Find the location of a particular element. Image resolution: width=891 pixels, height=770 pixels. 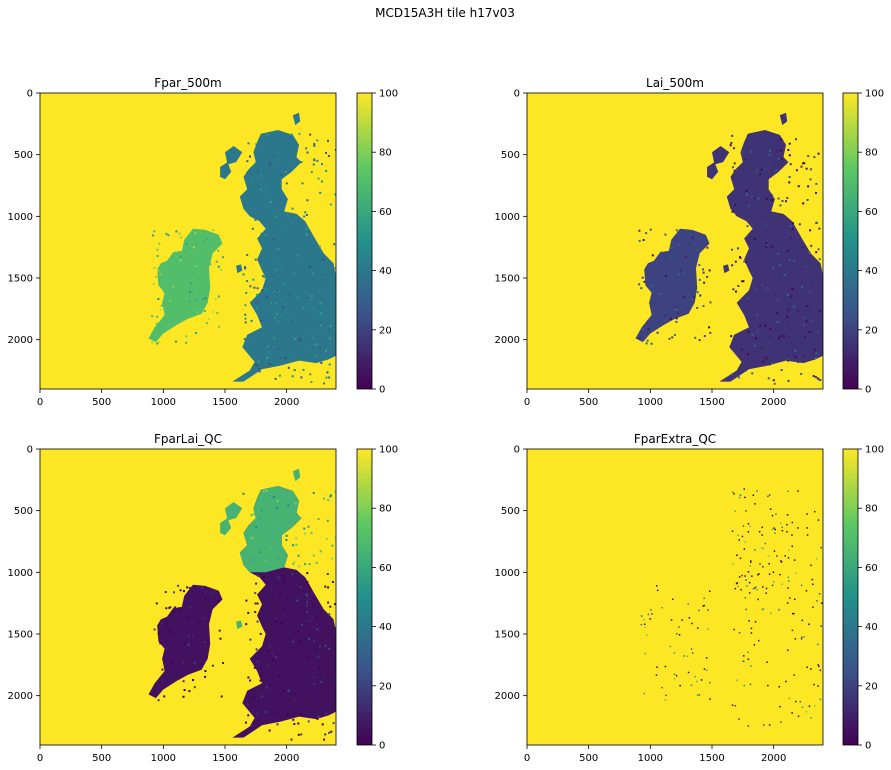

colorbar-tick-label: 20 is located at coordinates (385, 686).